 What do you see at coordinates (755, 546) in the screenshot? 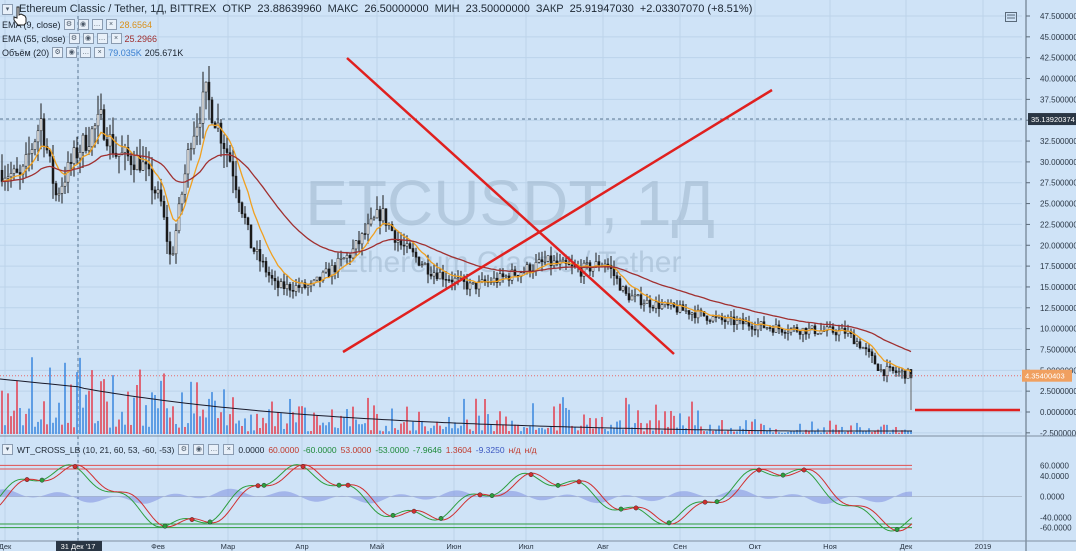
I see `x-tick-label: Окт` at bounding box center [755, 546].